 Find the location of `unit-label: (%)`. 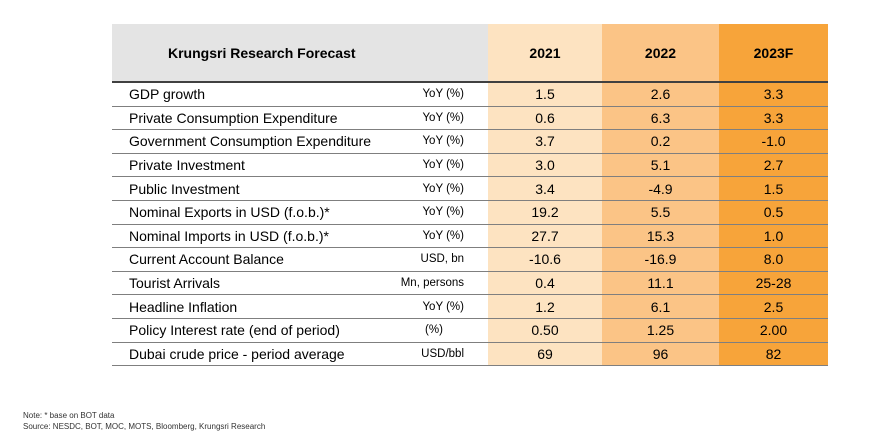

unit-label: (%) is located at coordinates (434, 330).